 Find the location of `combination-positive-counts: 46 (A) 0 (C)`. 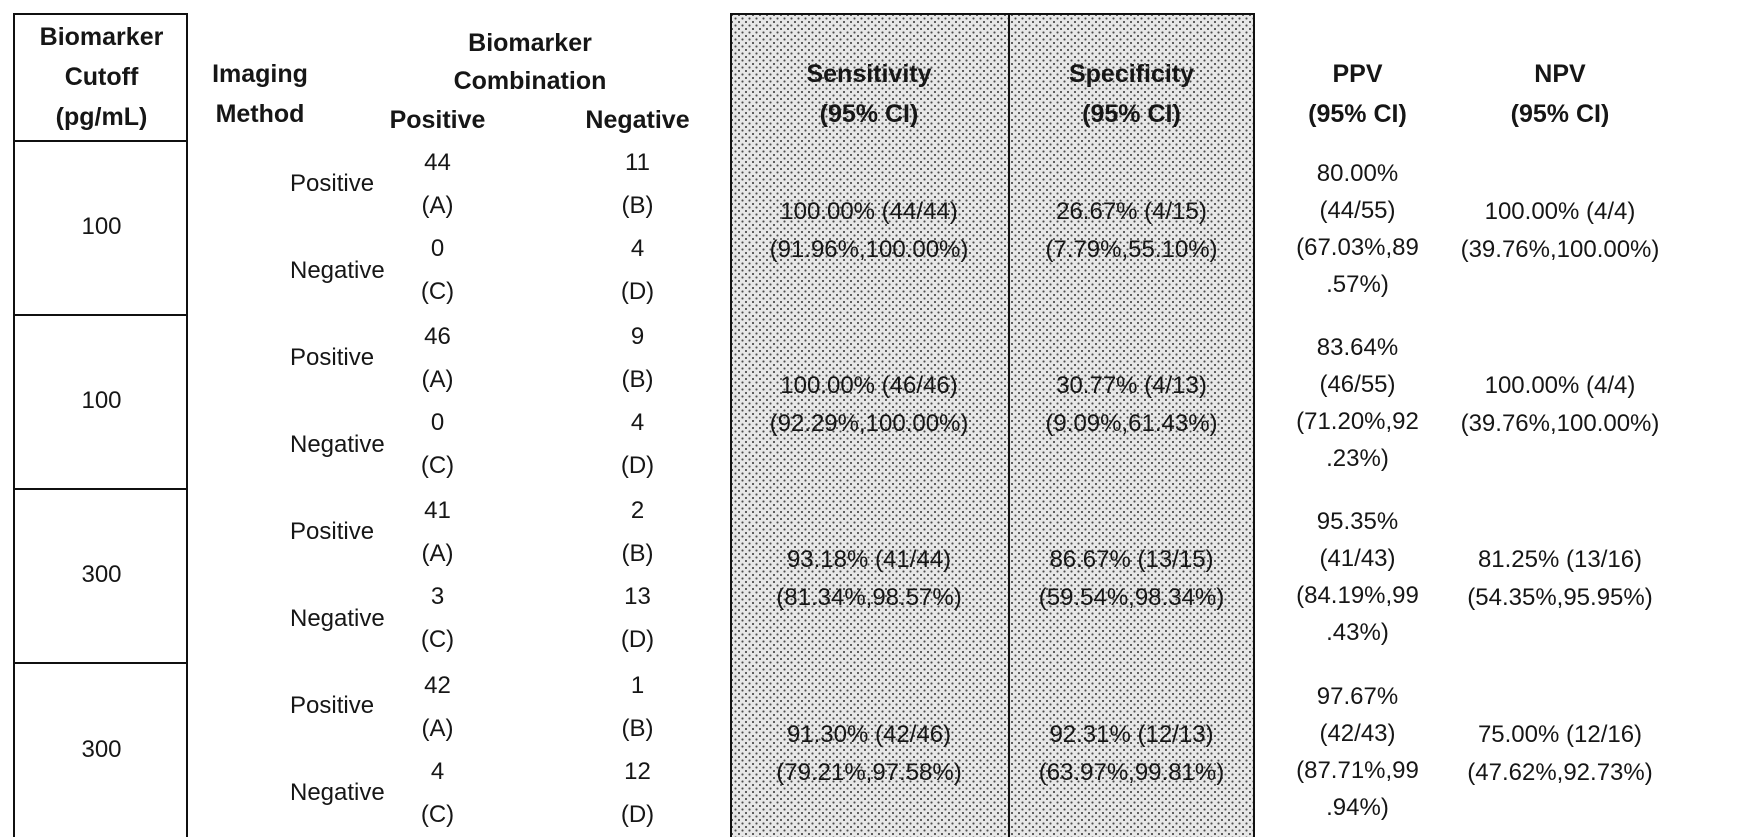

combination-positive-counts: 46 (A) 0 (C) is located at coordinates (437, 401).